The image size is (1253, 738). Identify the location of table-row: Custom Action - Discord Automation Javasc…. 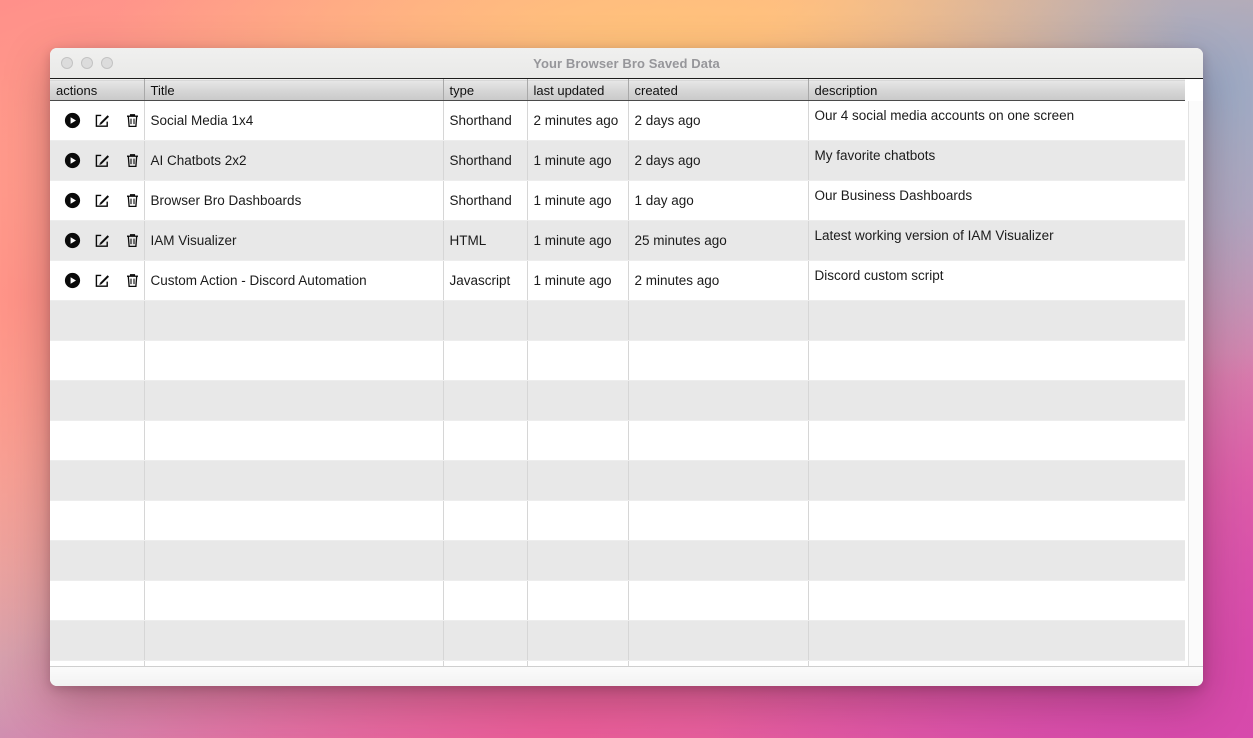
(617, 280).